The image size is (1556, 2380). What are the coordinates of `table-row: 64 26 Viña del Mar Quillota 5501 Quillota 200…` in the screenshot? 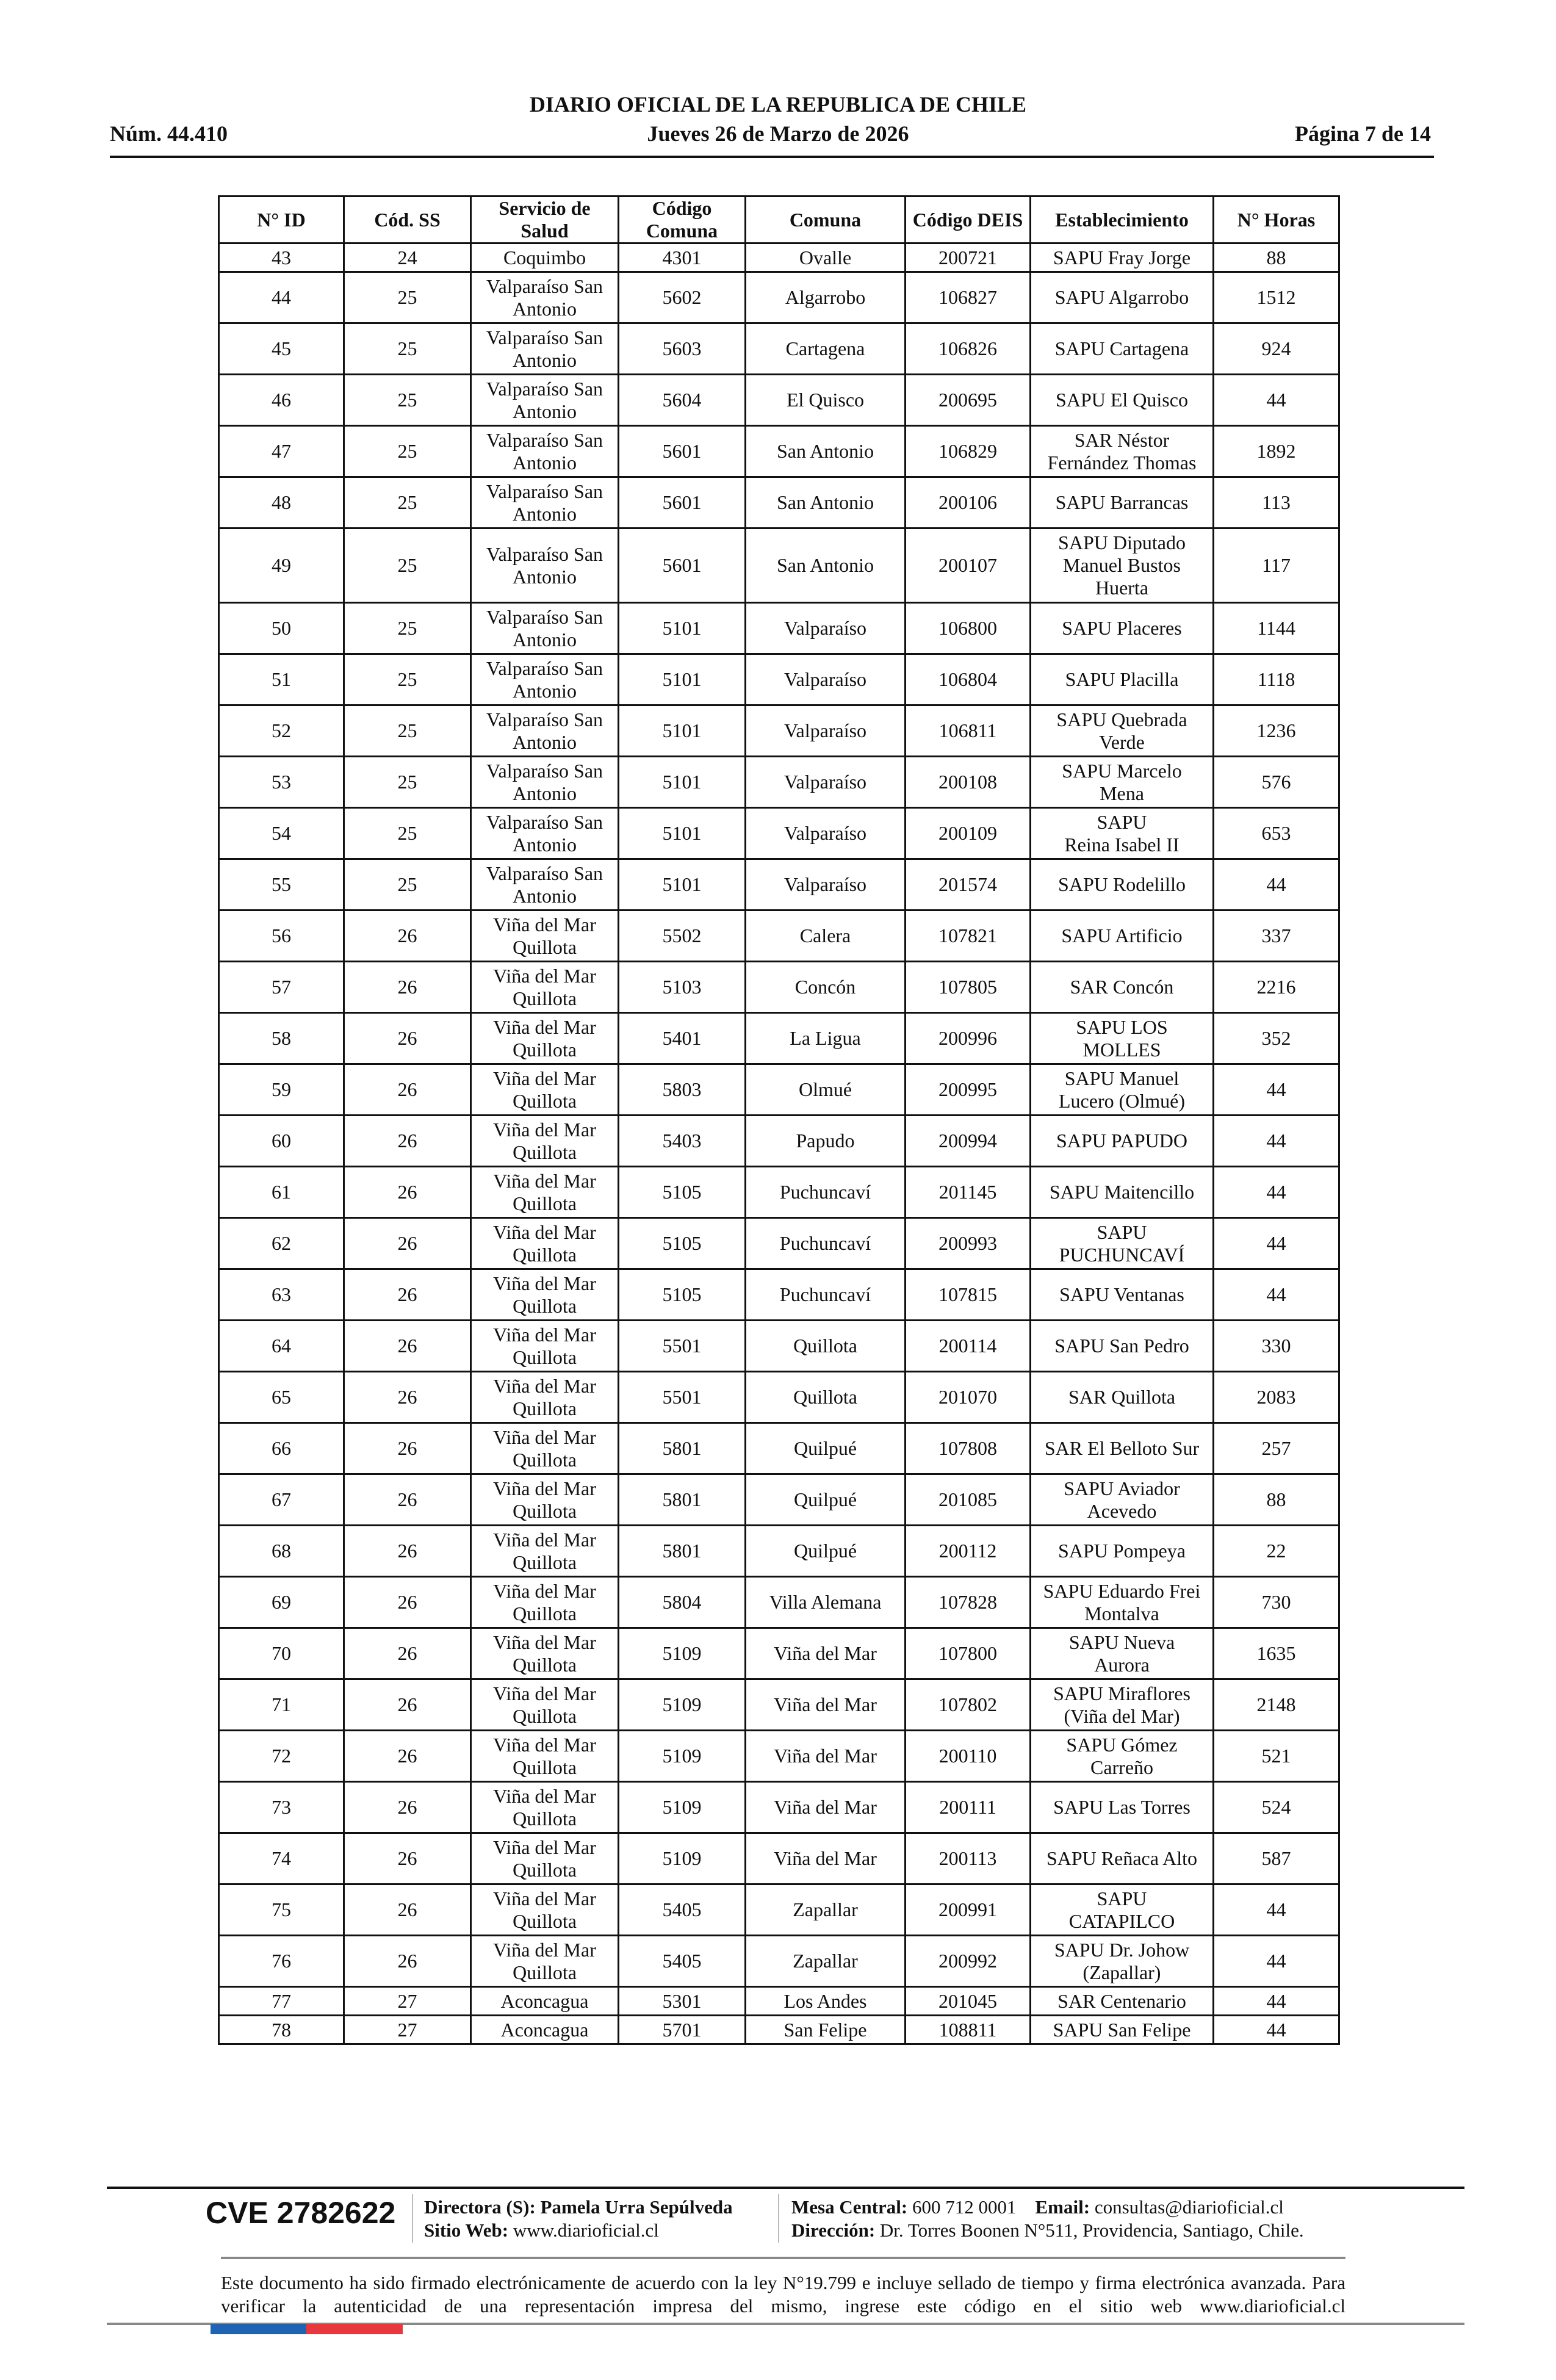 It's located at (779, 1345).